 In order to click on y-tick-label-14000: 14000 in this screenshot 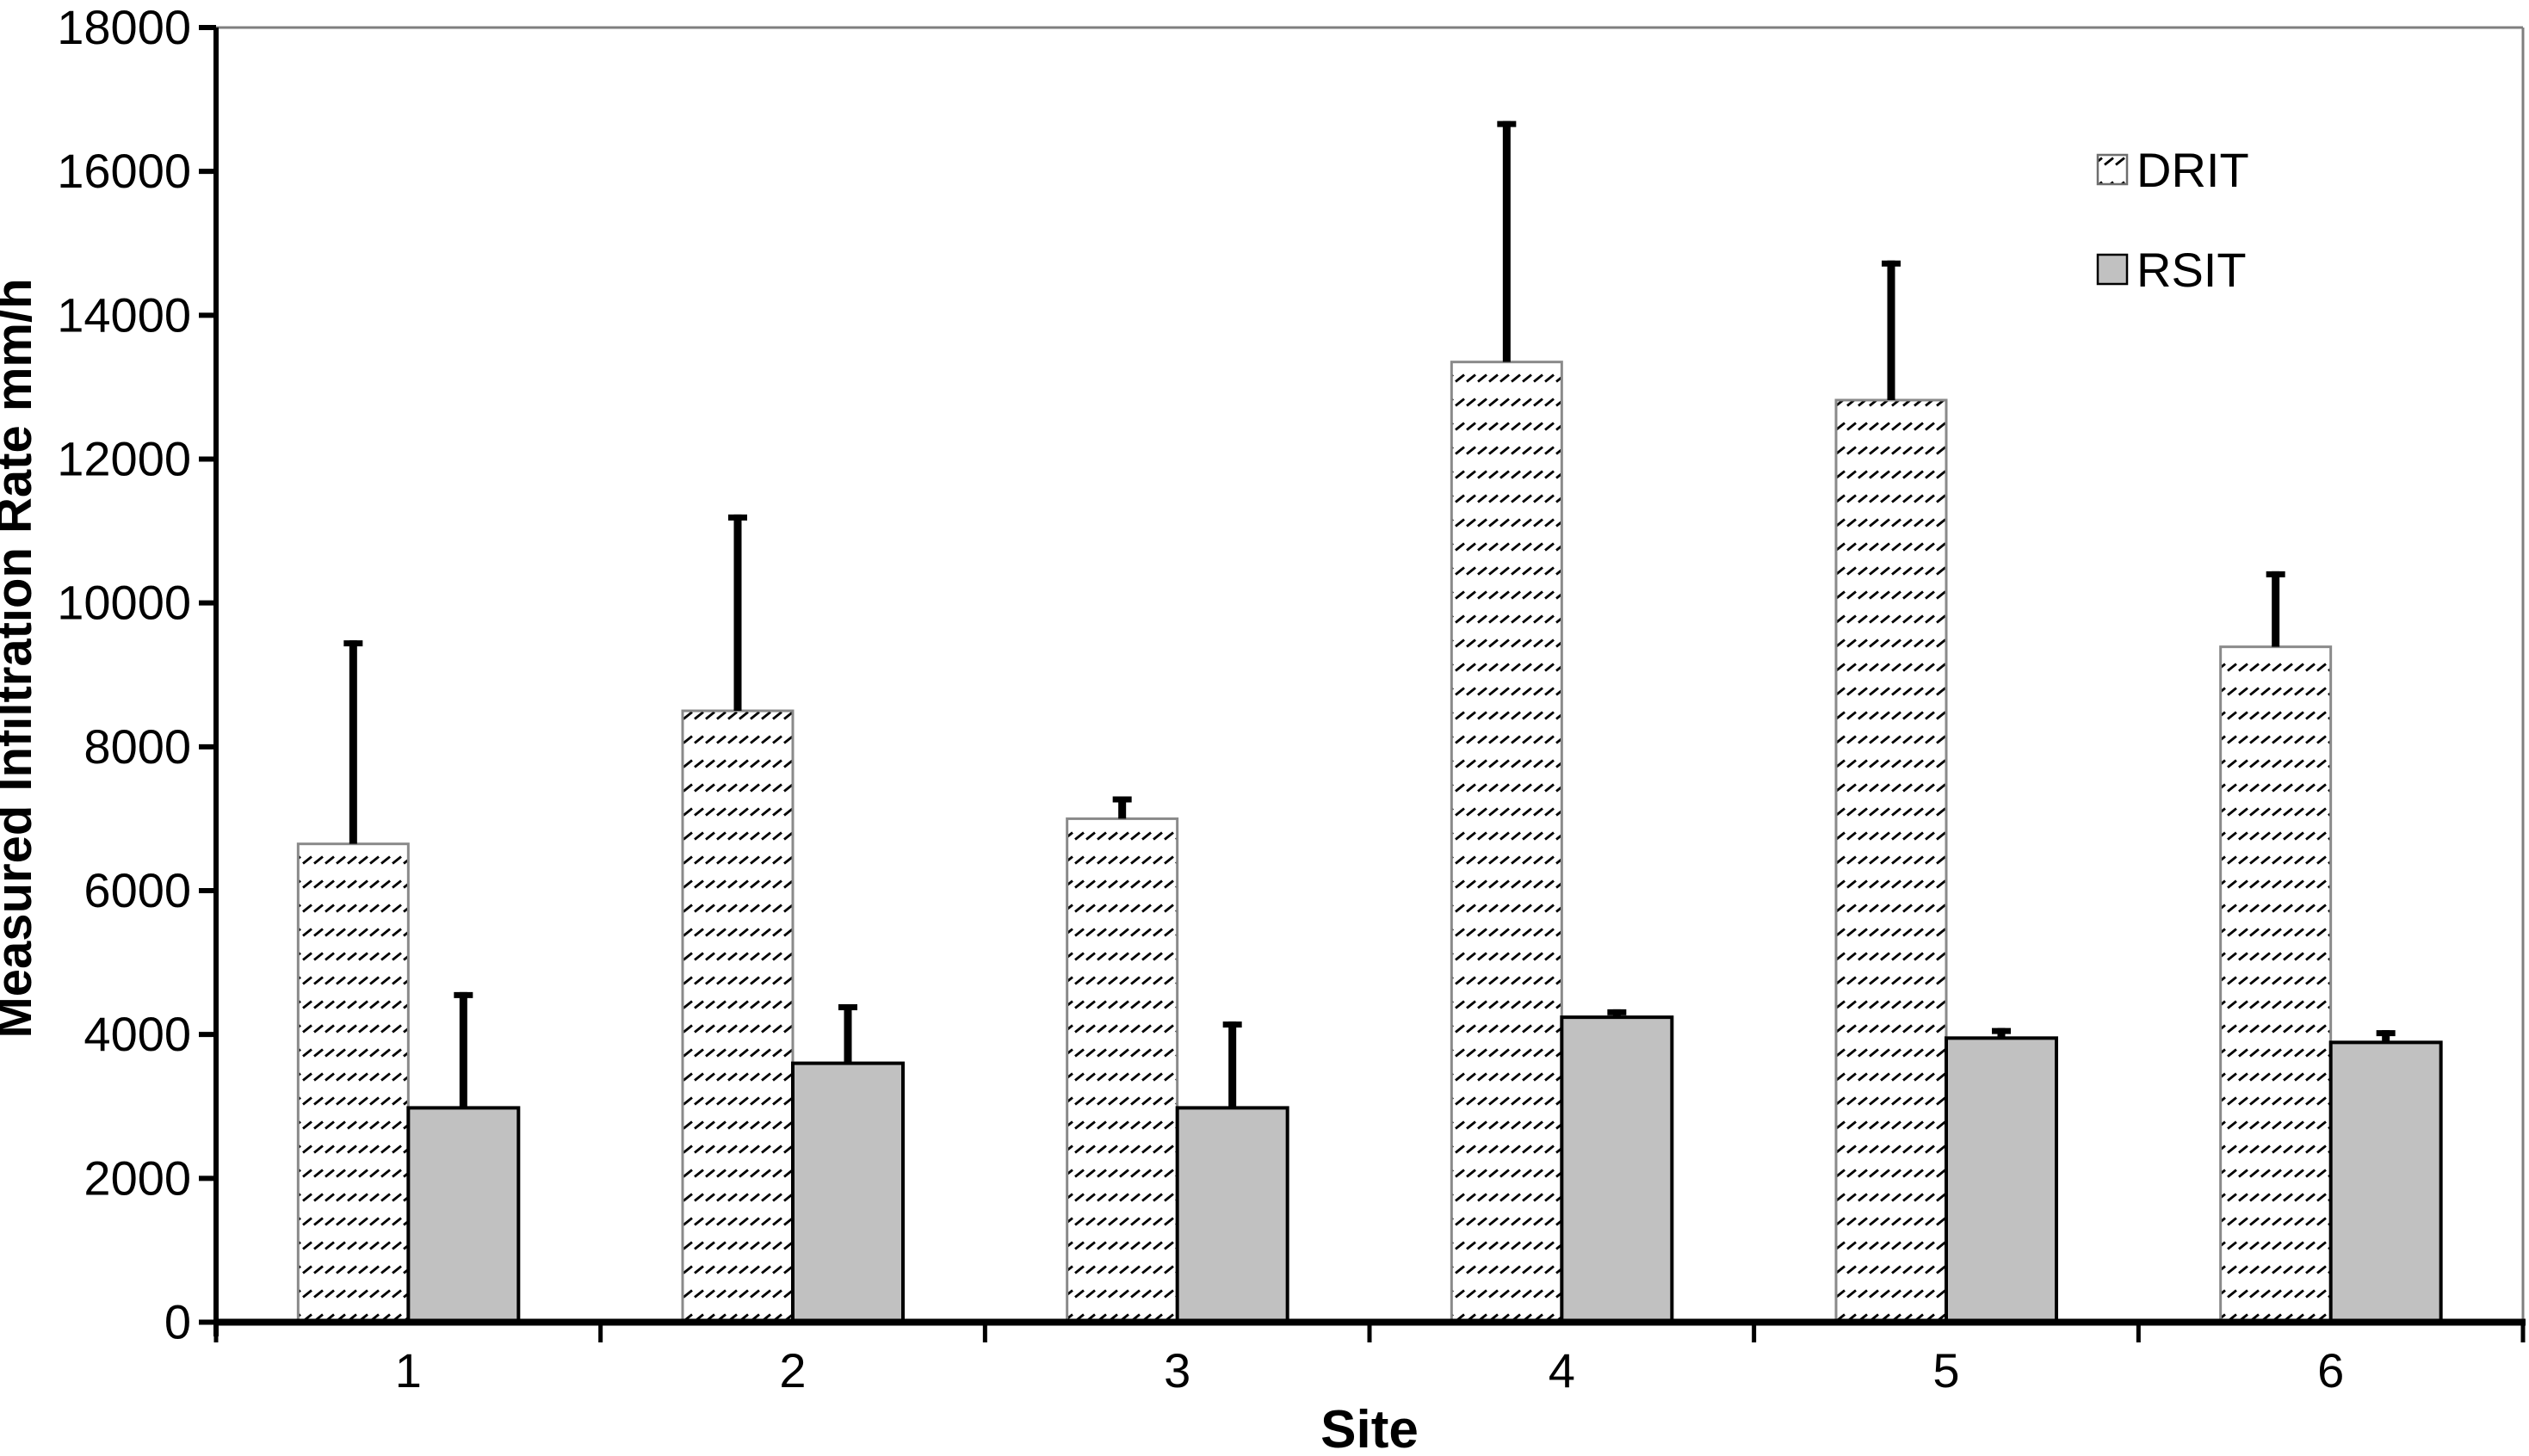, I will do `click(124, 315)`.